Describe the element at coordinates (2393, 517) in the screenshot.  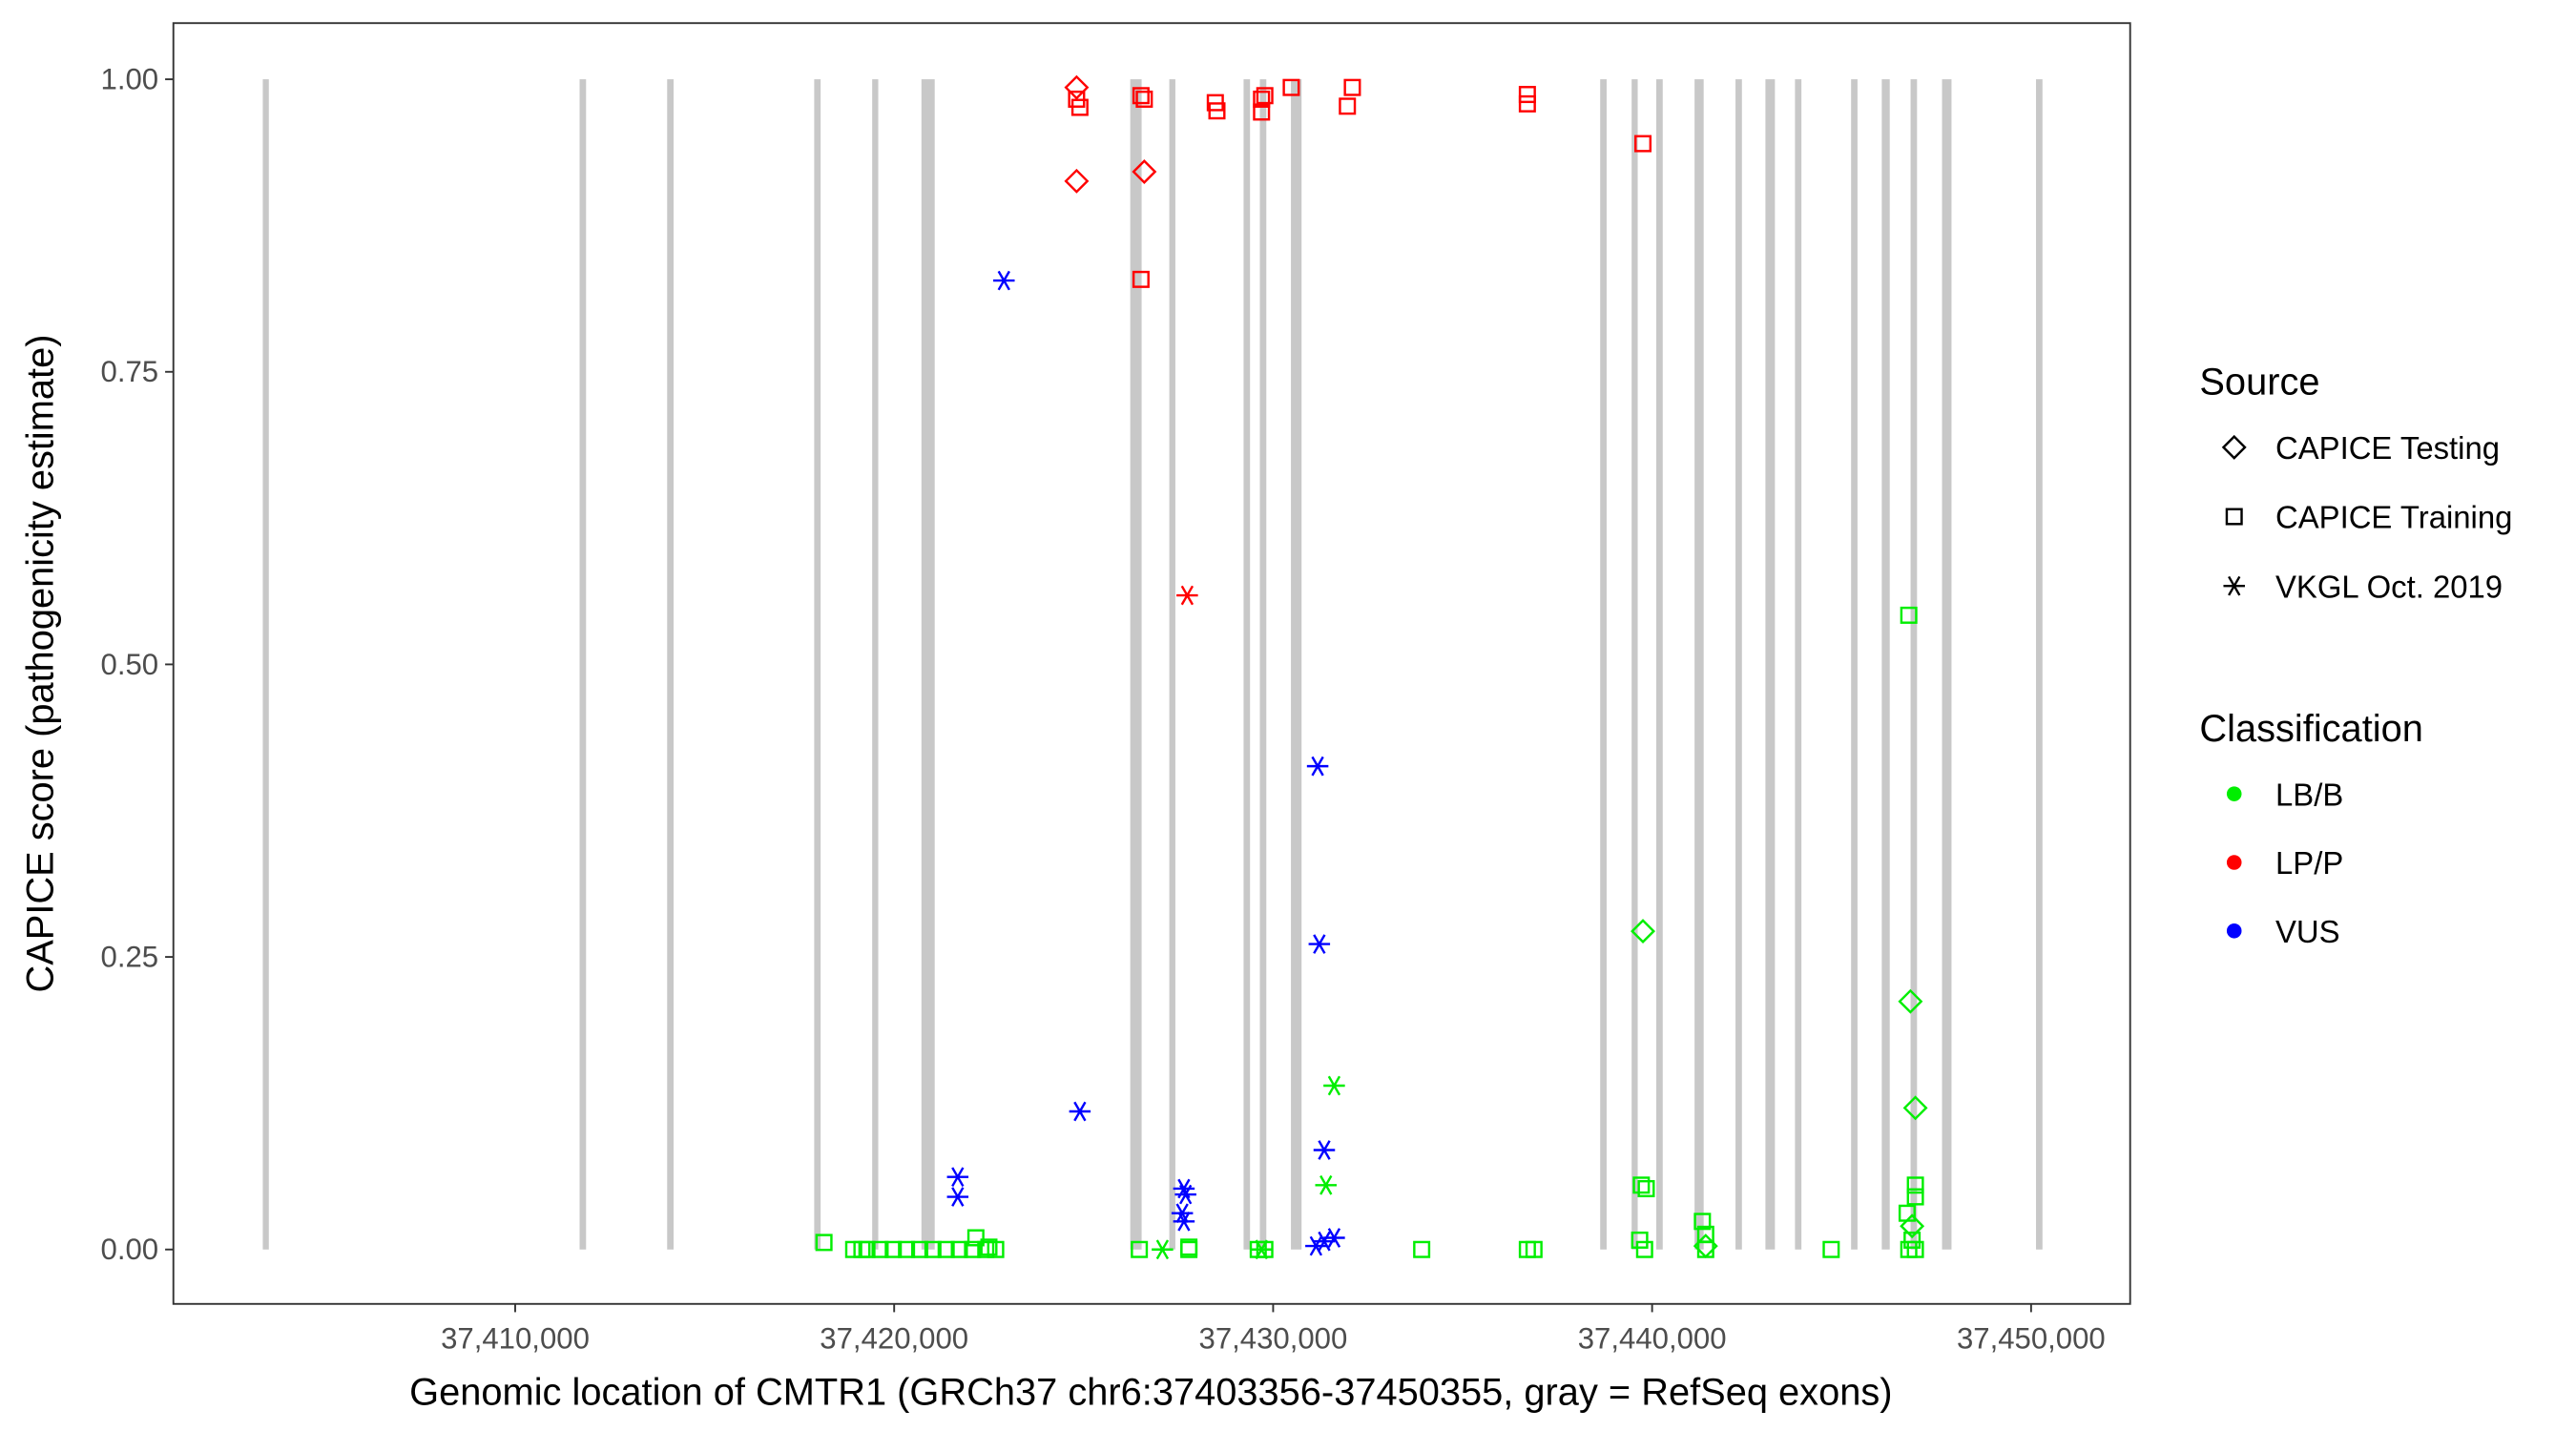
I see `legend-item-label: CAPICE Training` at that location.